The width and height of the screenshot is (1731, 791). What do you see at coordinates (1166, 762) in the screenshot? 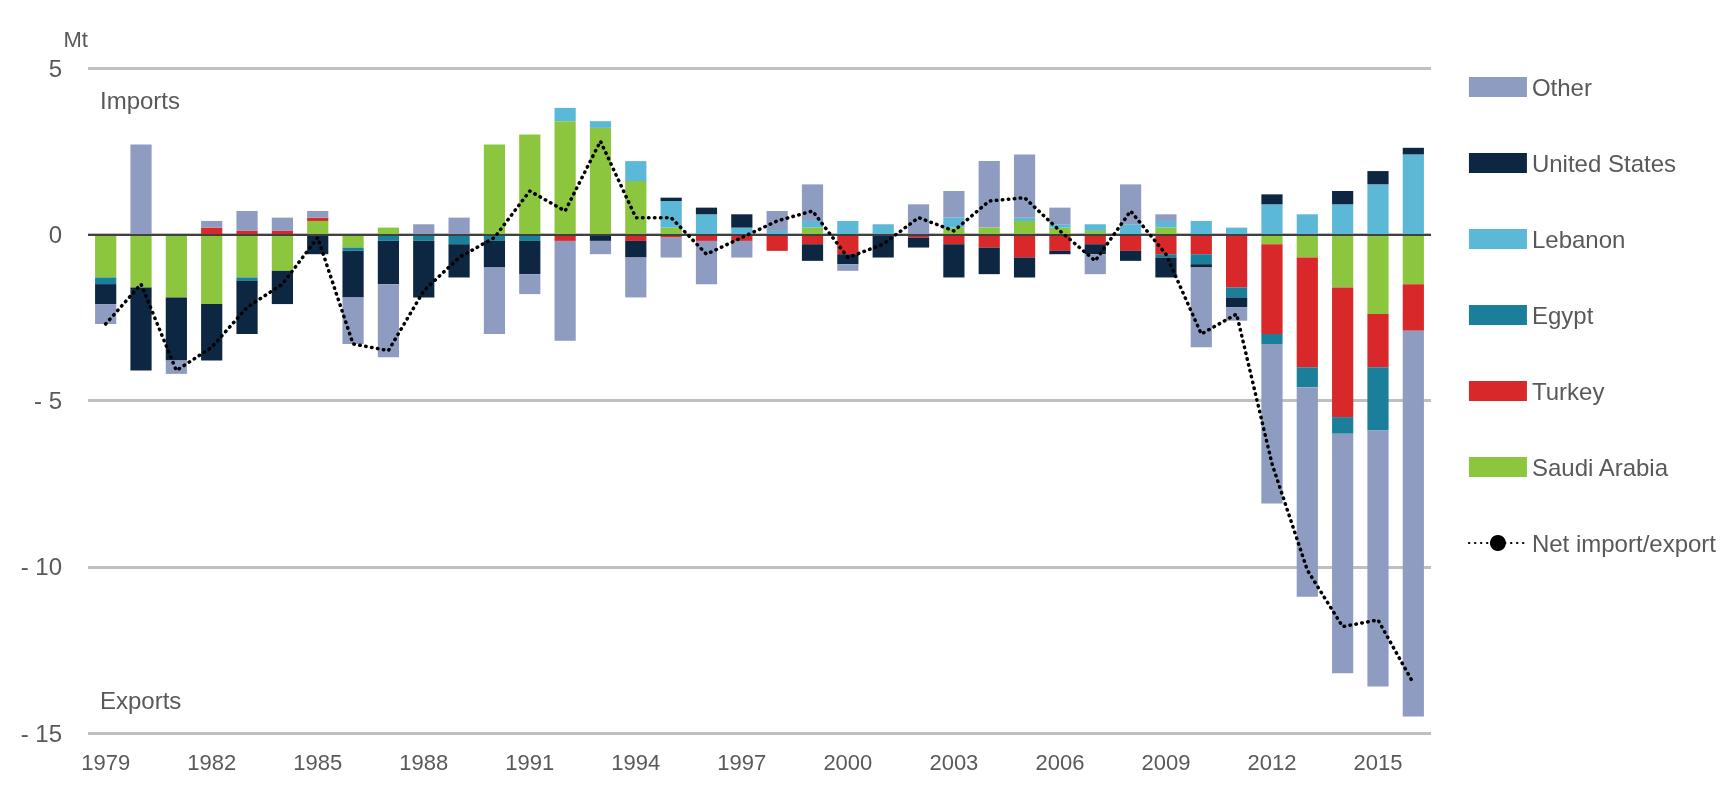
I see `x-tick-label: 2009` at bounding box center [1166, 762].